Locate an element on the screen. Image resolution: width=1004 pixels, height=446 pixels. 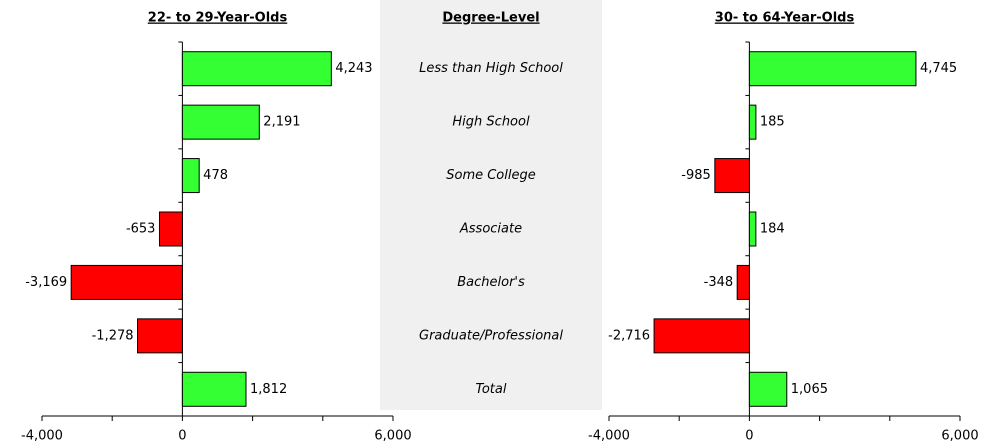
category-label: Total is located at coordinates (491, 389).